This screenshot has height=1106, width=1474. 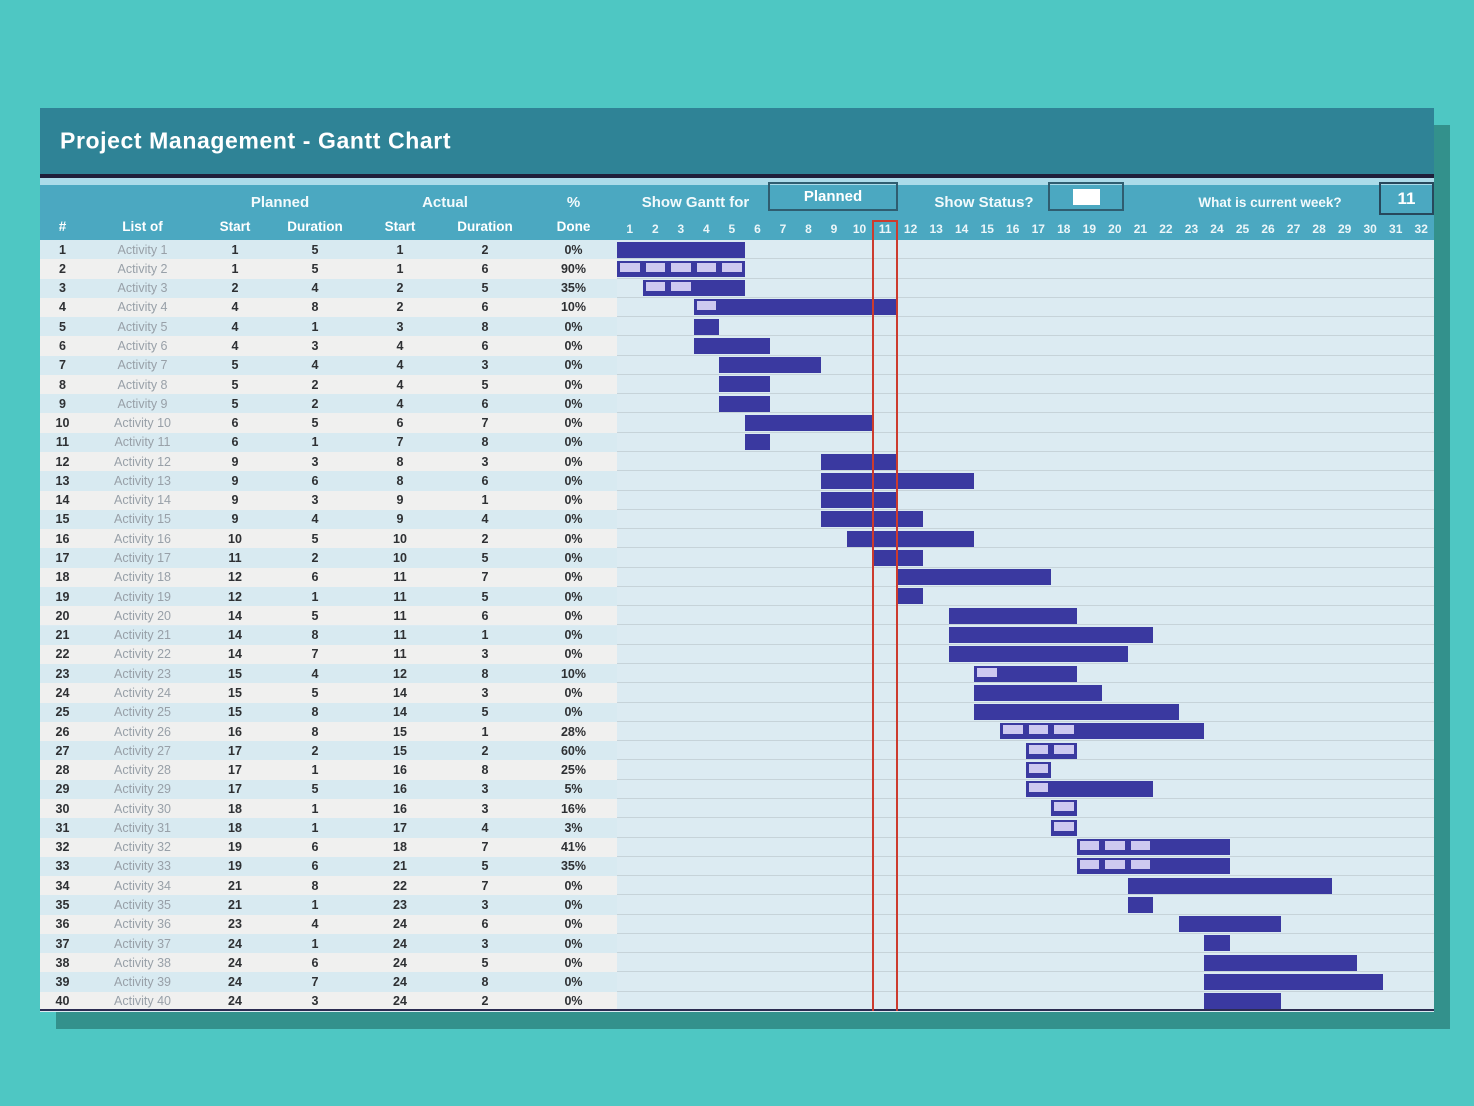 I want to click on activity-name-cell: Activity 20, so click(x=142, y=615).